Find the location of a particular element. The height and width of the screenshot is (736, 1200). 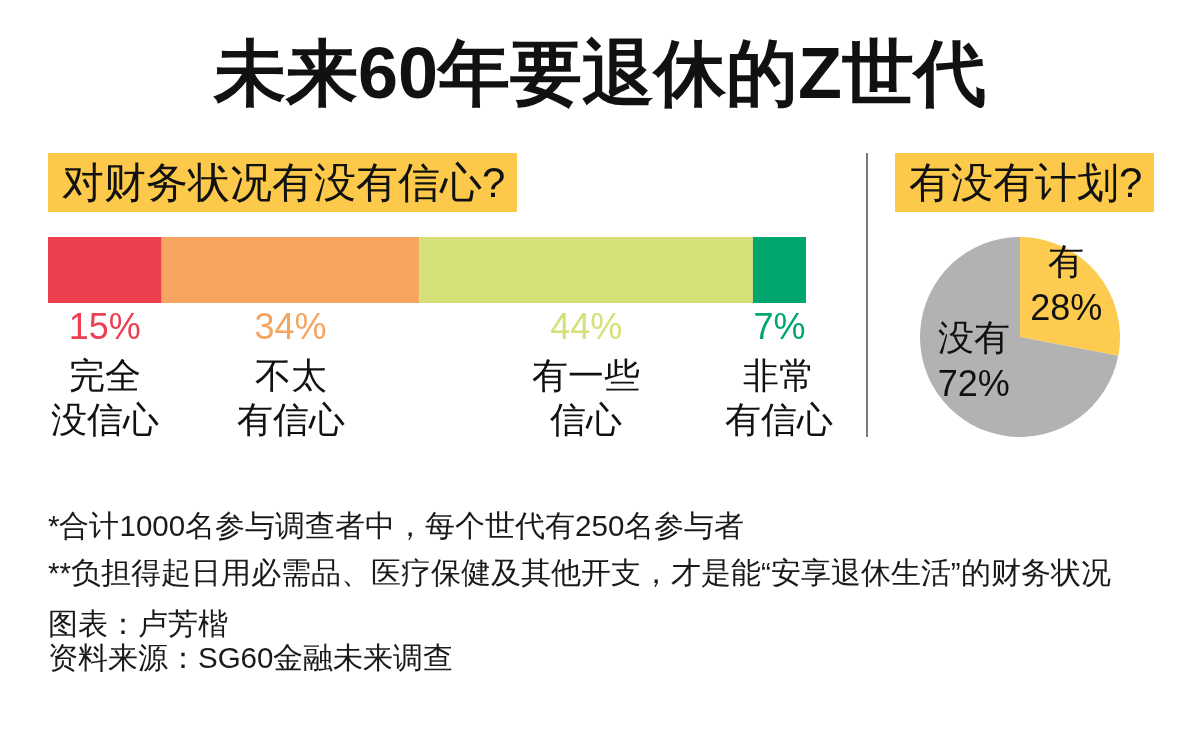

data-label: 28% is located at coordinates (1066, 307).